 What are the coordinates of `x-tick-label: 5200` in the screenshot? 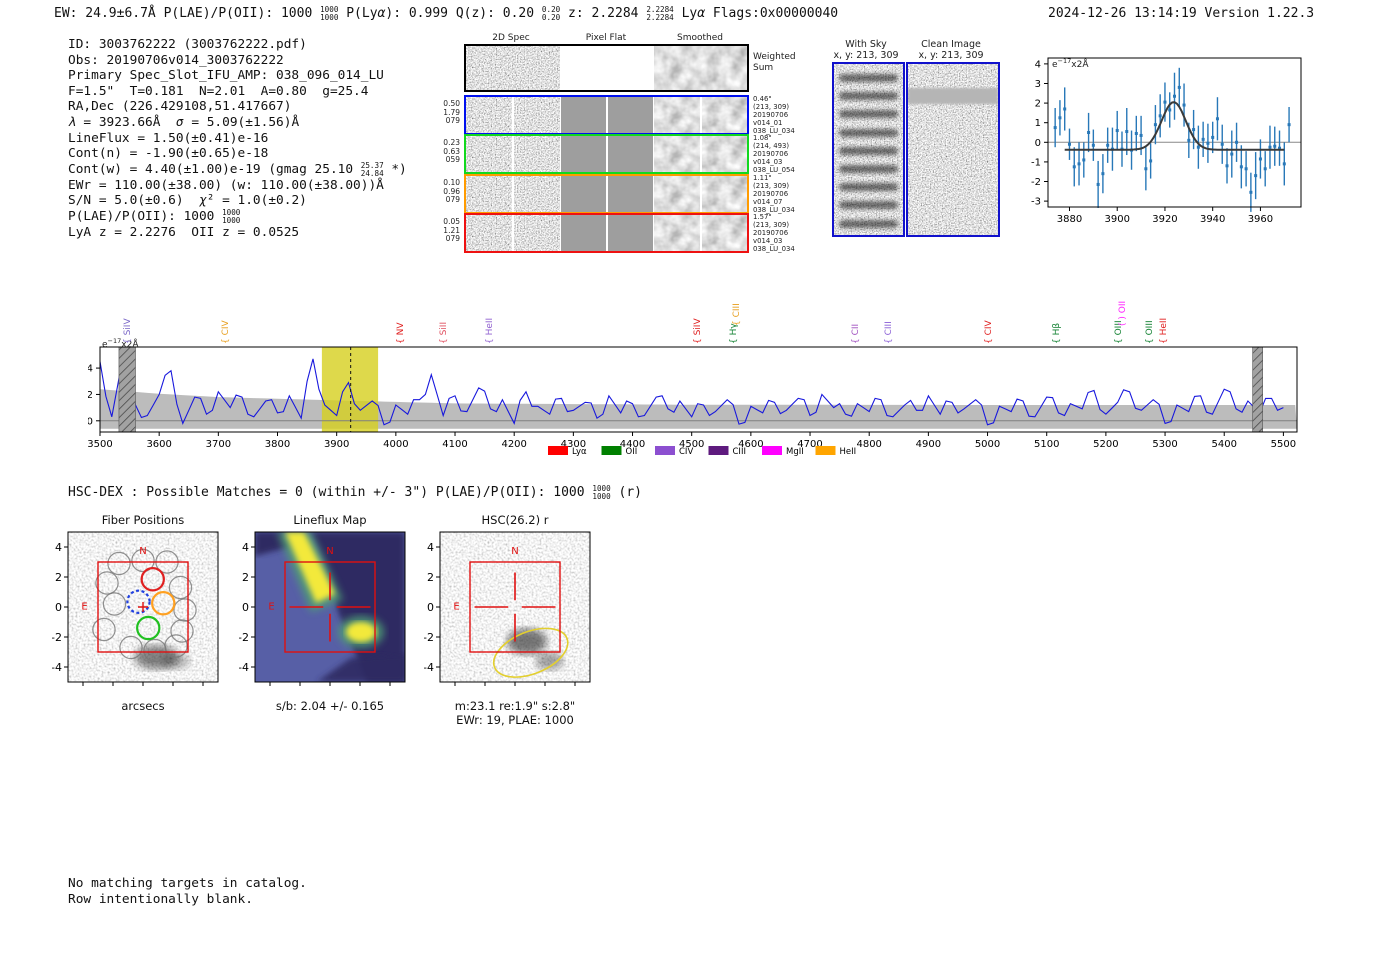 It's located at (1105, 444).